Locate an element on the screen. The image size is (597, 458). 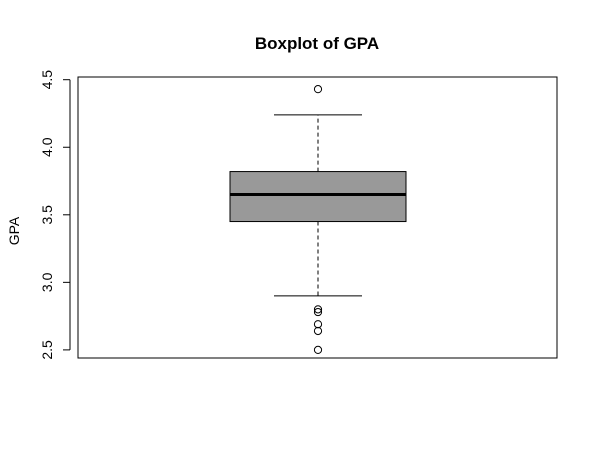
chart-title: Boxplot of GPA is located at coordinates (317, 43).